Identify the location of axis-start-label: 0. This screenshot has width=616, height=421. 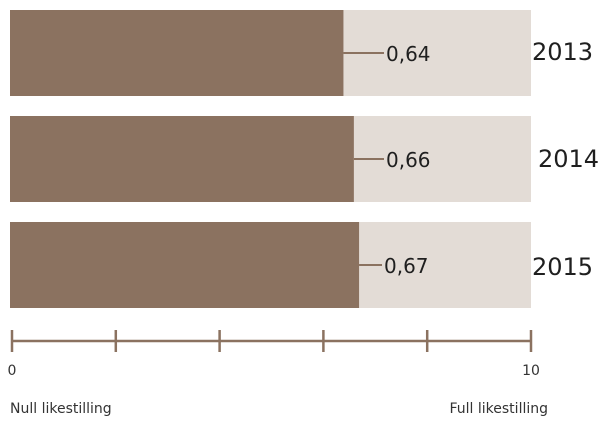
(12, 371).